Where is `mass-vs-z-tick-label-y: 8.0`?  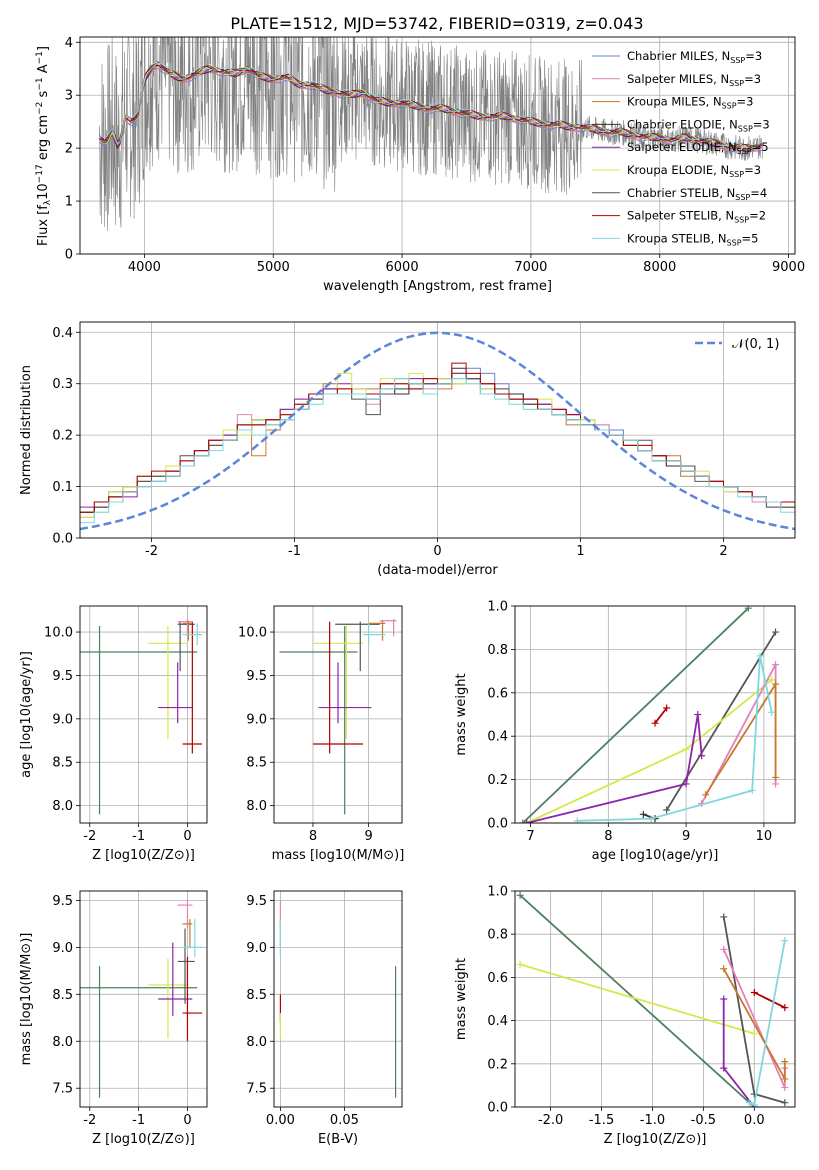
mass-vs-z-tick-label-y: 8.0 is located at coordinates (62, 1042).